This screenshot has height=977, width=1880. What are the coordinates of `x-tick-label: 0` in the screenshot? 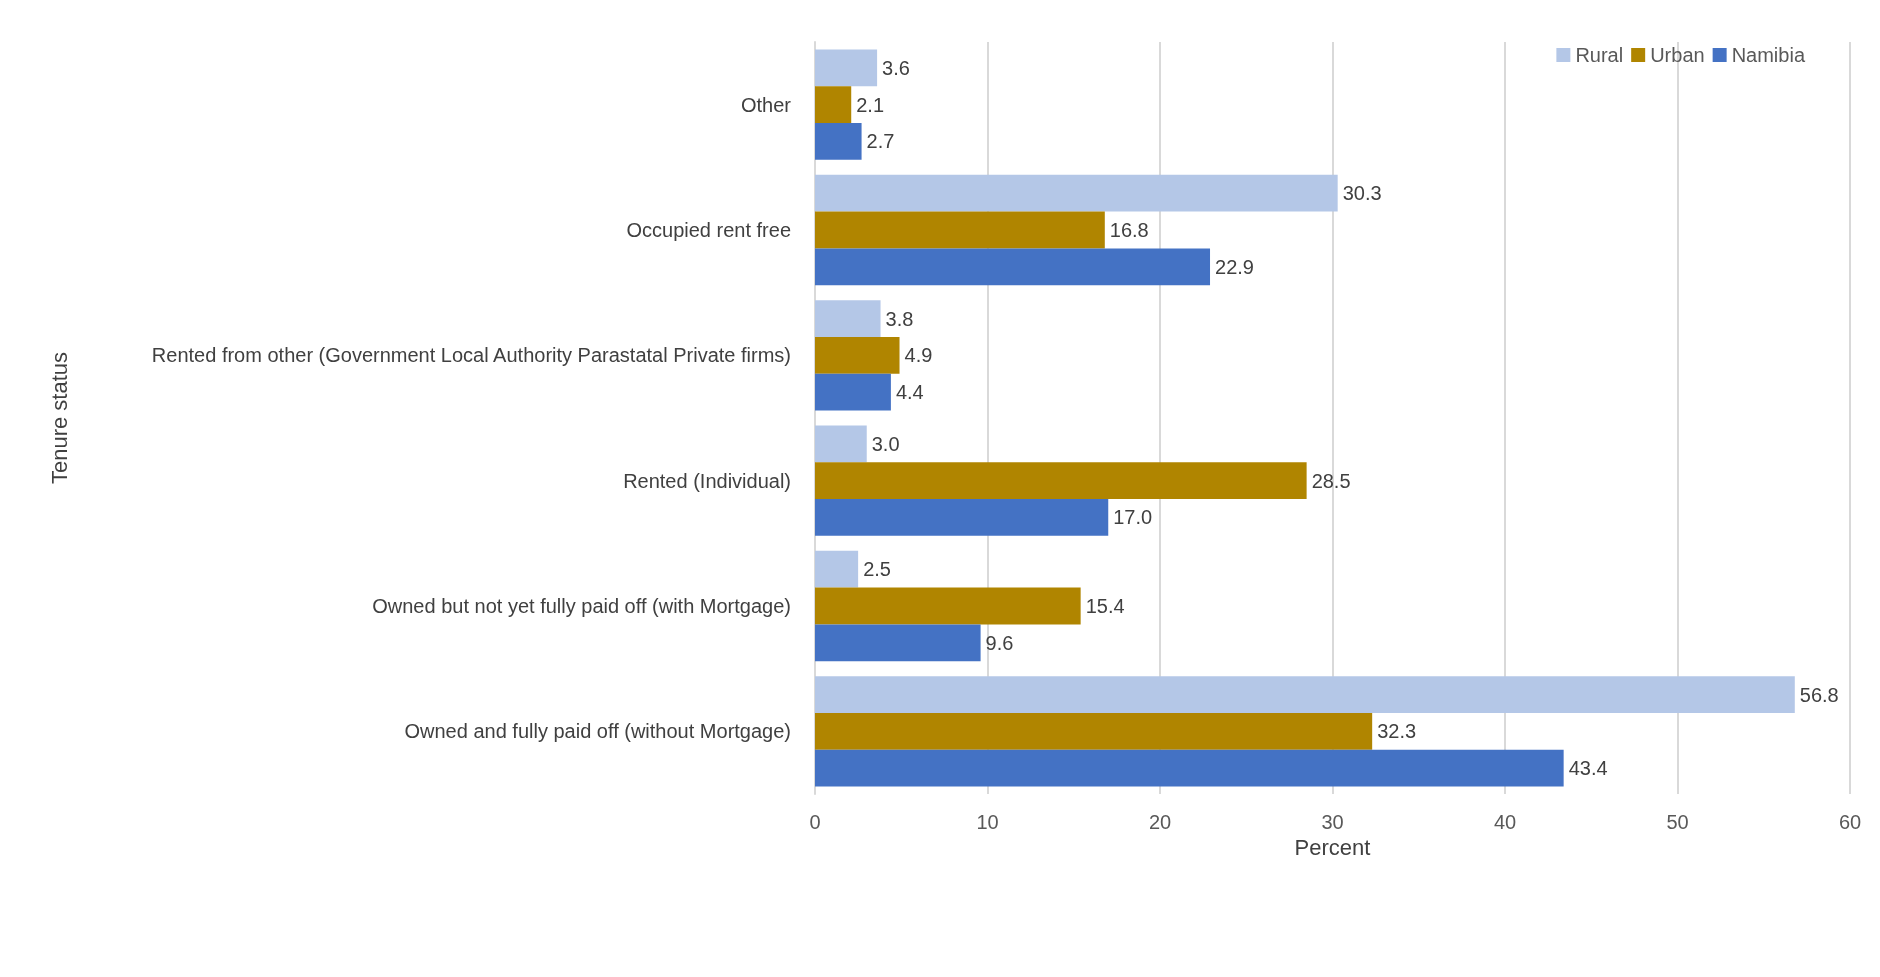 It's located at (815, 822).